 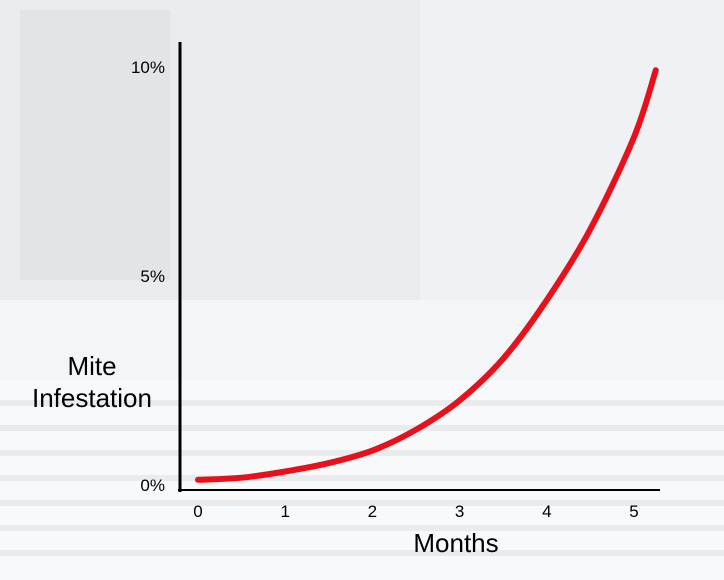 I want to click on x-tick-label: 1, so click(x=284, y=511).